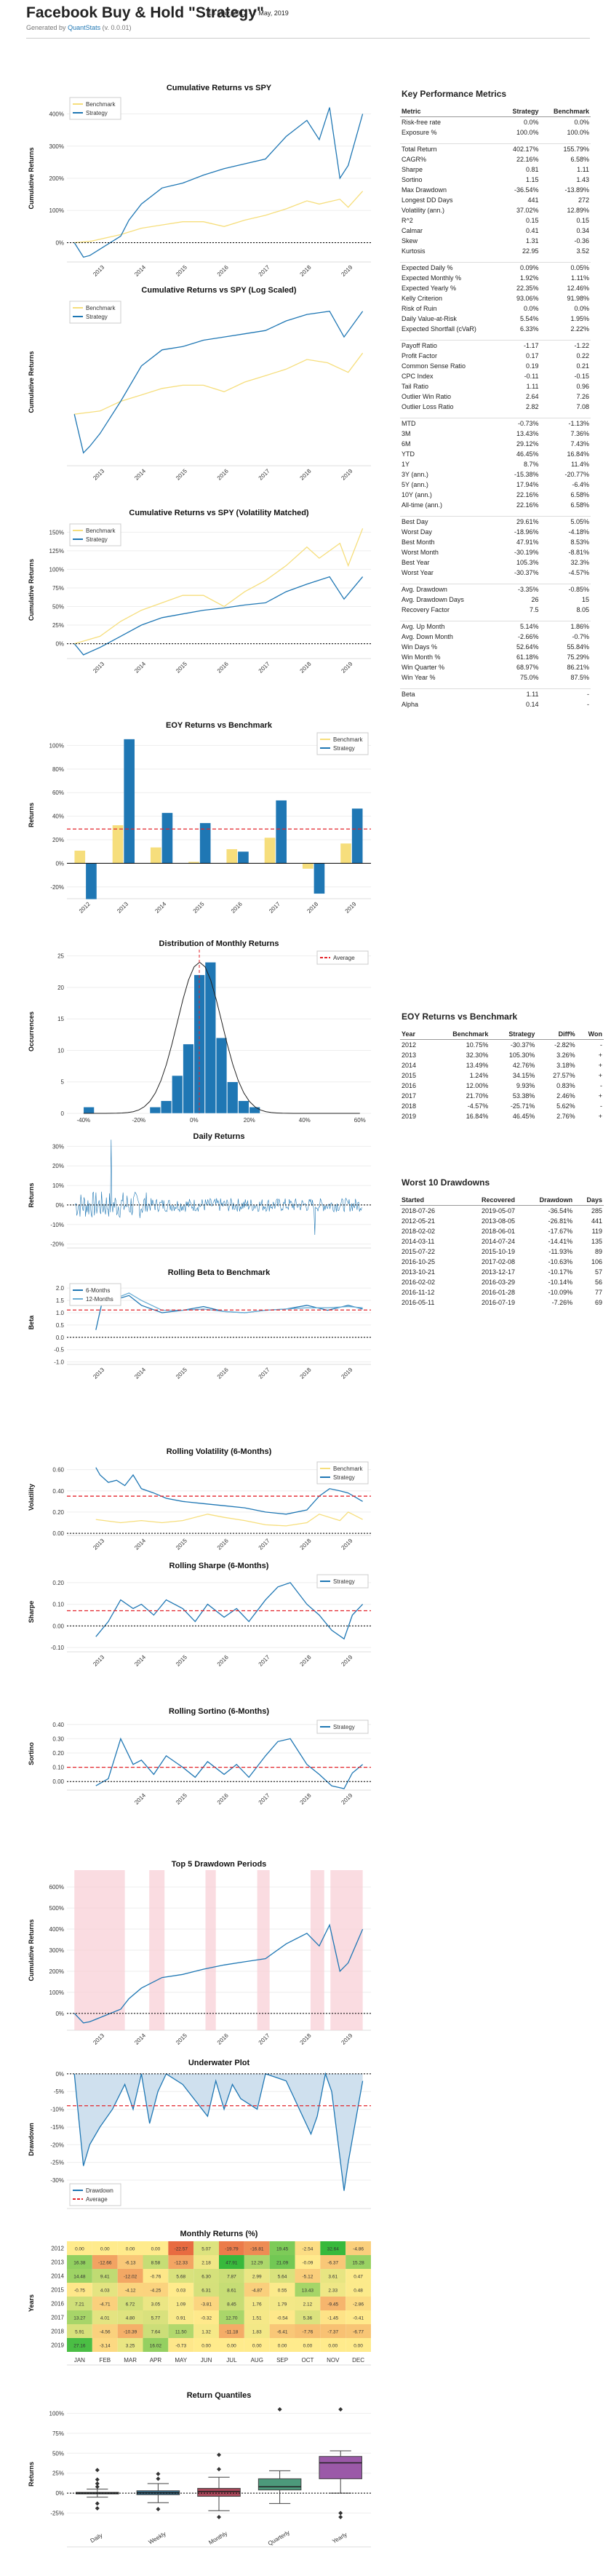 The width and height of the screenshot is (611, 2576). What do you see at coordinates (219, 1864) in the screenshot?
I see `chart-title: Top 5 Drawdown Periods` at bounding box center [219, 1864].